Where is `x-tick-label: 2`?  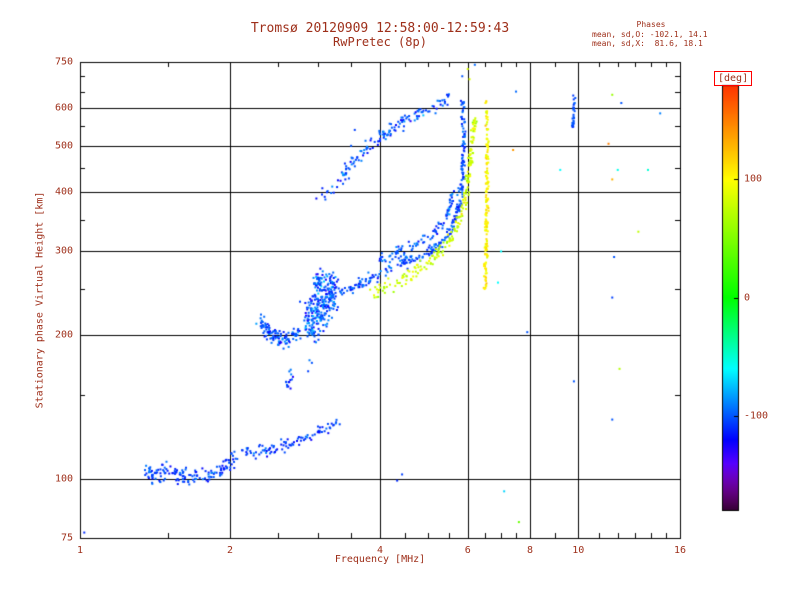 x-tick-label: 2 is located at coordinates (230, 550).